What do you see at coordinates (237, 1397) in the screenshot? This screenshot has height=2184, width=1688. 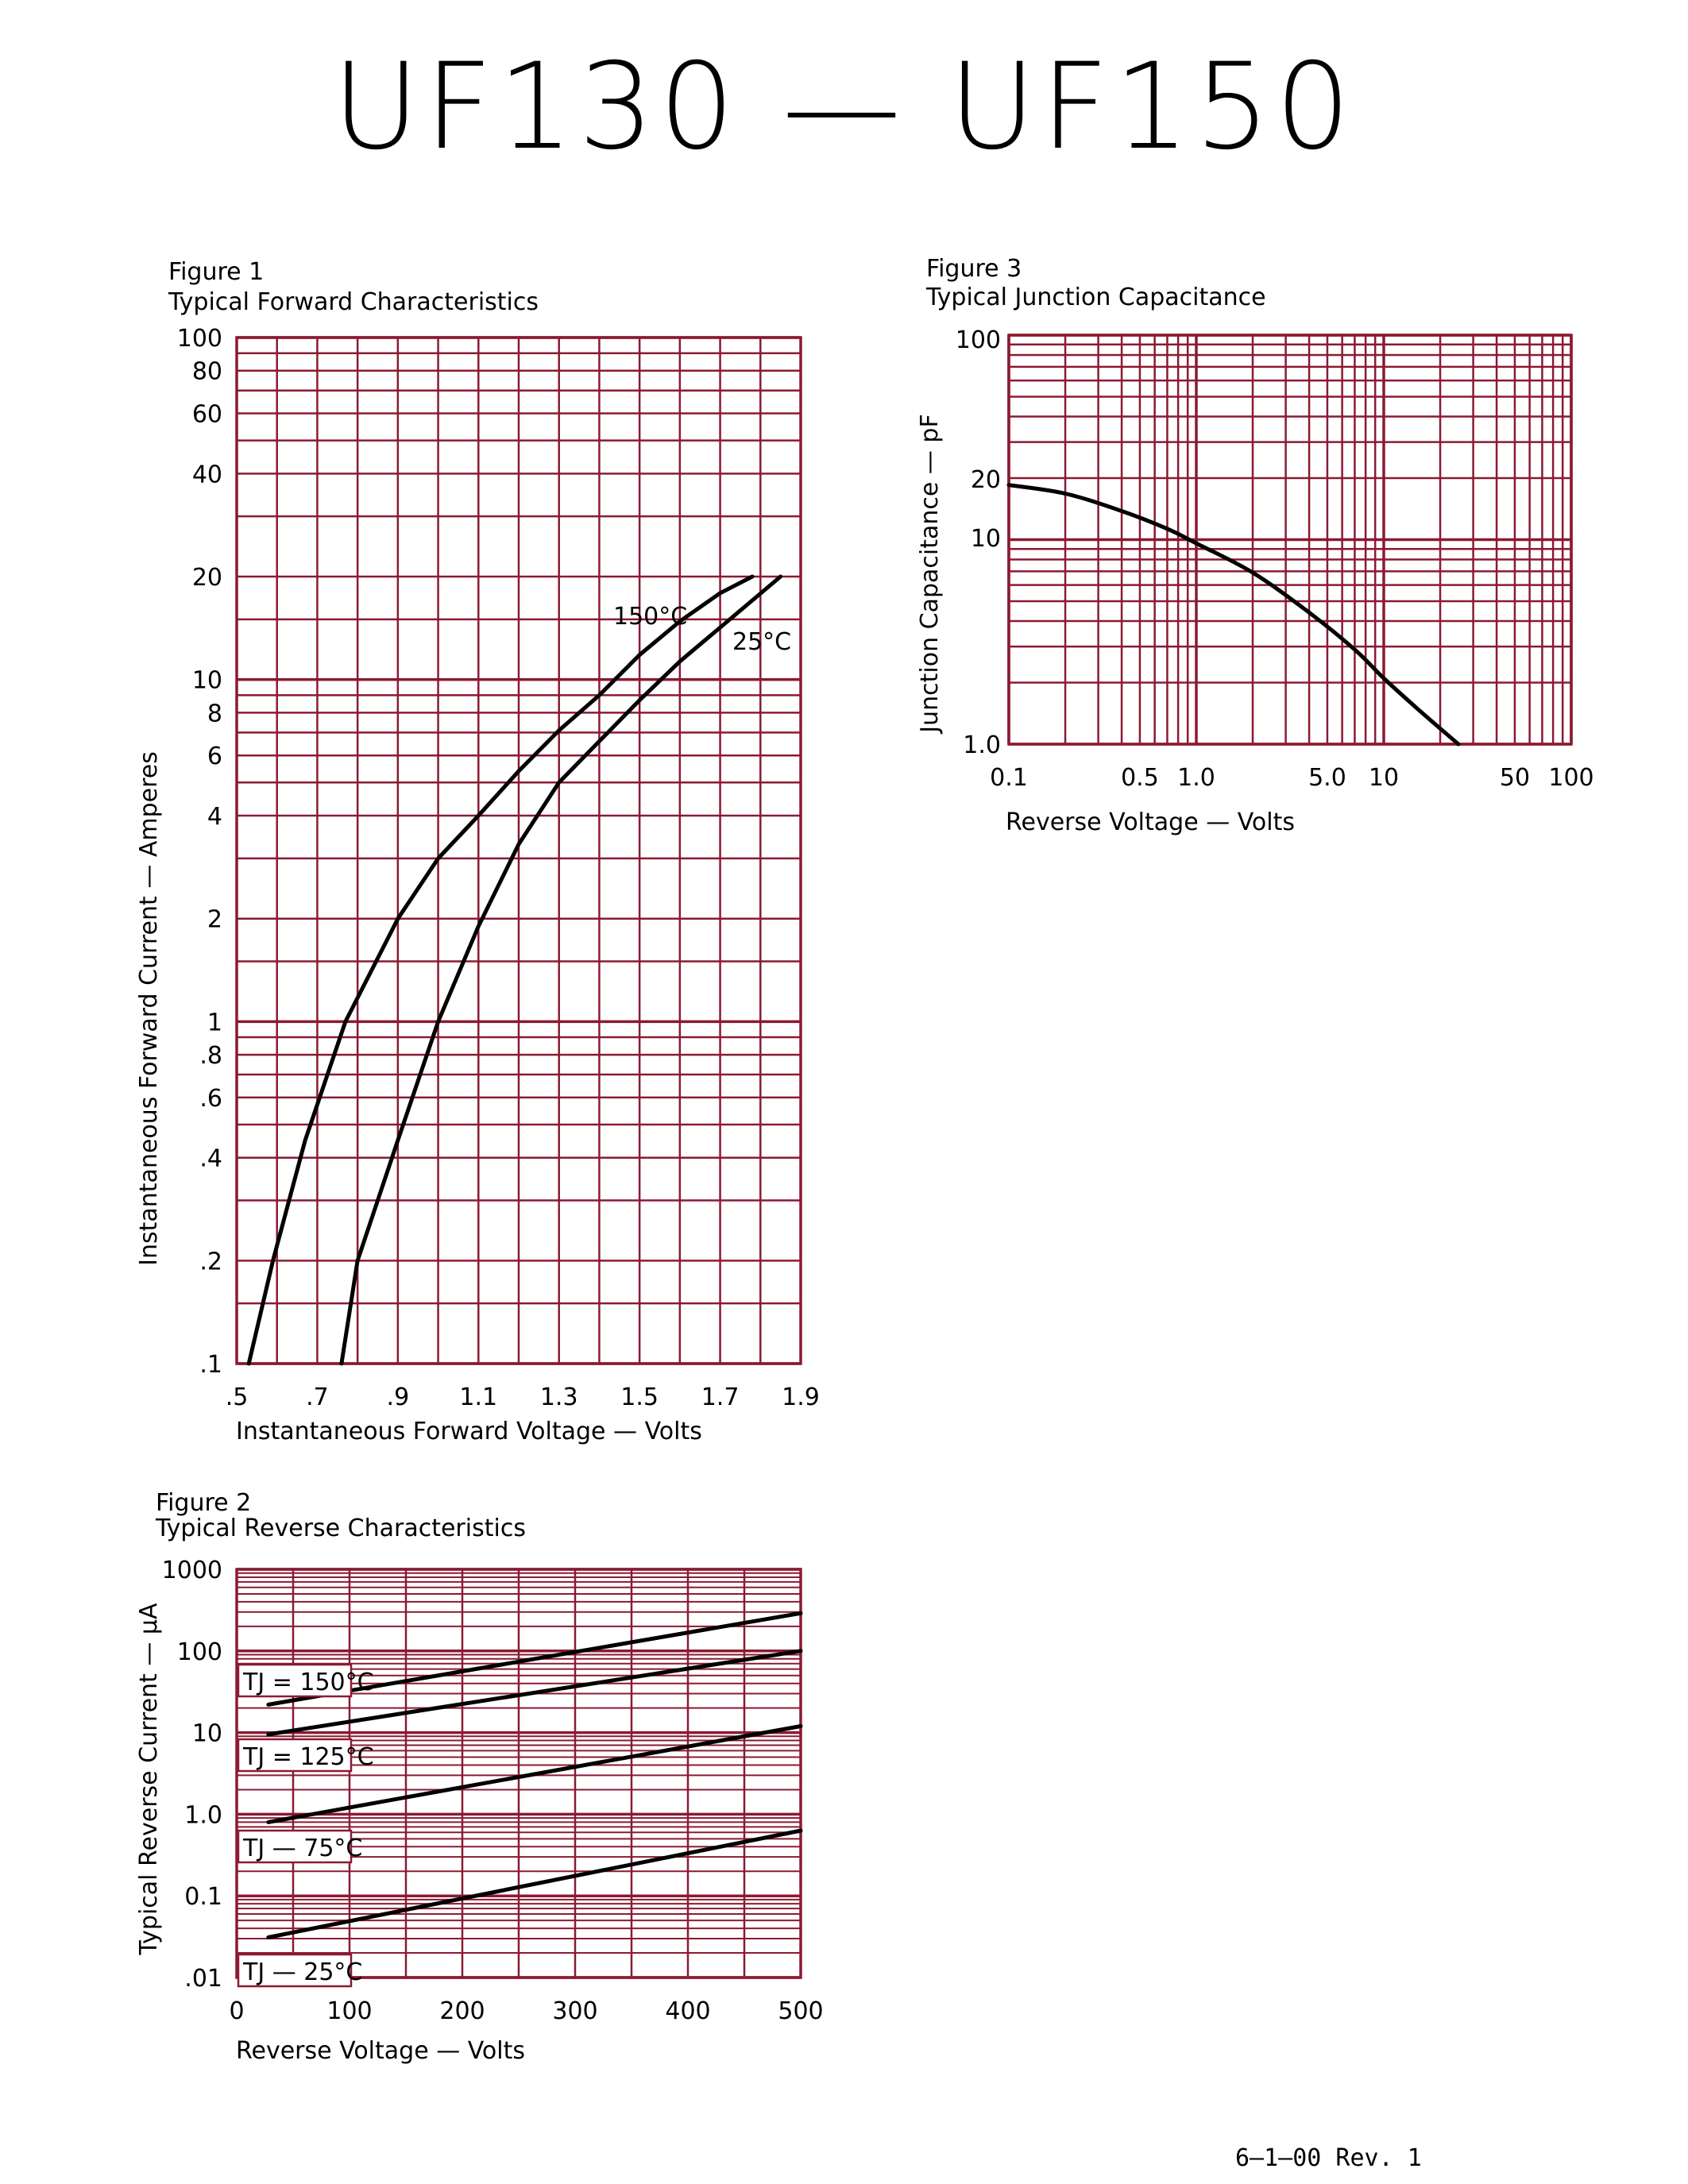 I see `x-tick-label: .5` at bounding box center [237, 1397].